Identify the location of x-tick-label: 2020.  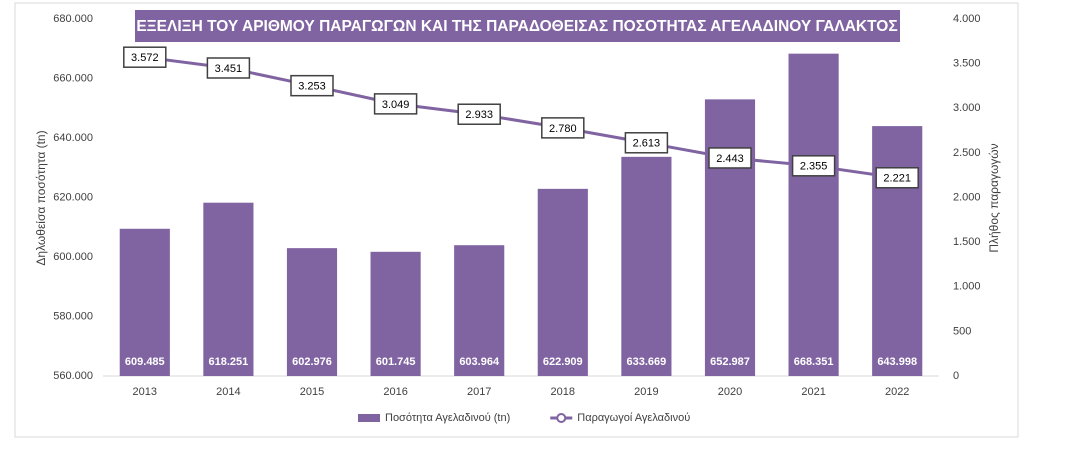
(730, 392).